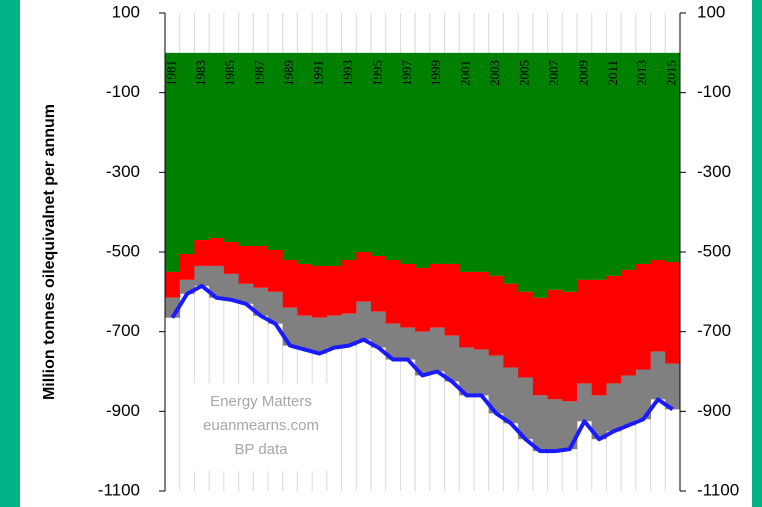  Describe the element at coordinates (641, 73) in the screenshot. I see `x-tick-label: 2013` at that location.